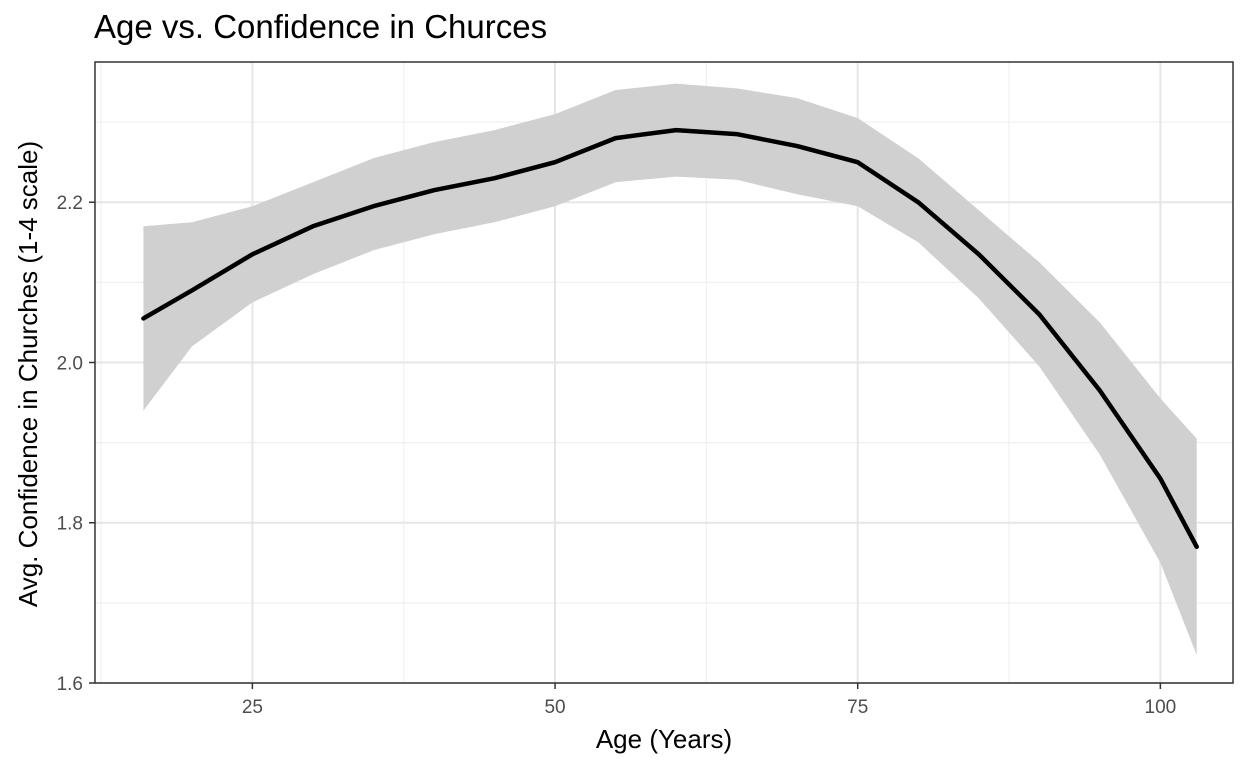  Describe the element at coordinates (1161, 707) in the screenshot. I see `x-tick-label: 100` at that location.